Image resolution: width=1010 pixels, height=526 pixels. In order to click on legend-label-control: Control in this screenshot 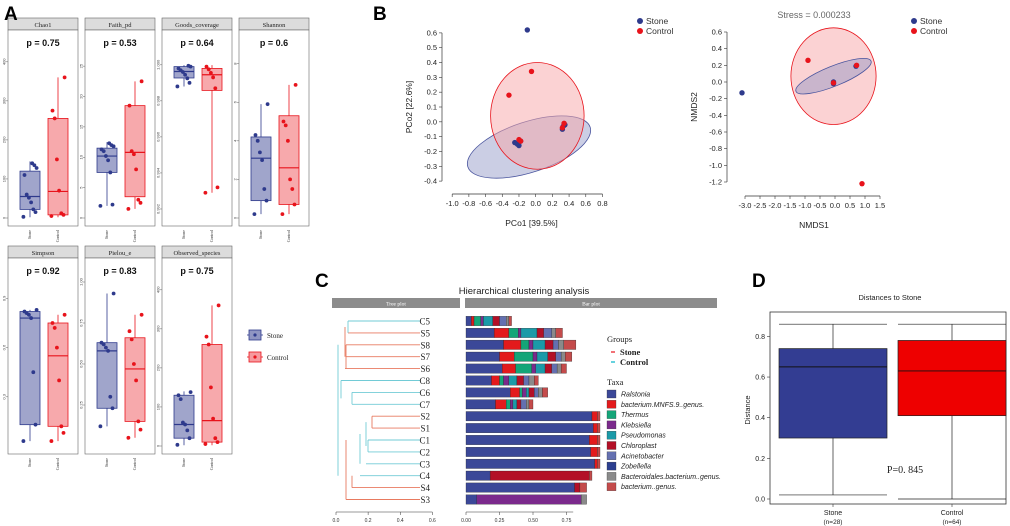, I will do `click(934, 31)`.